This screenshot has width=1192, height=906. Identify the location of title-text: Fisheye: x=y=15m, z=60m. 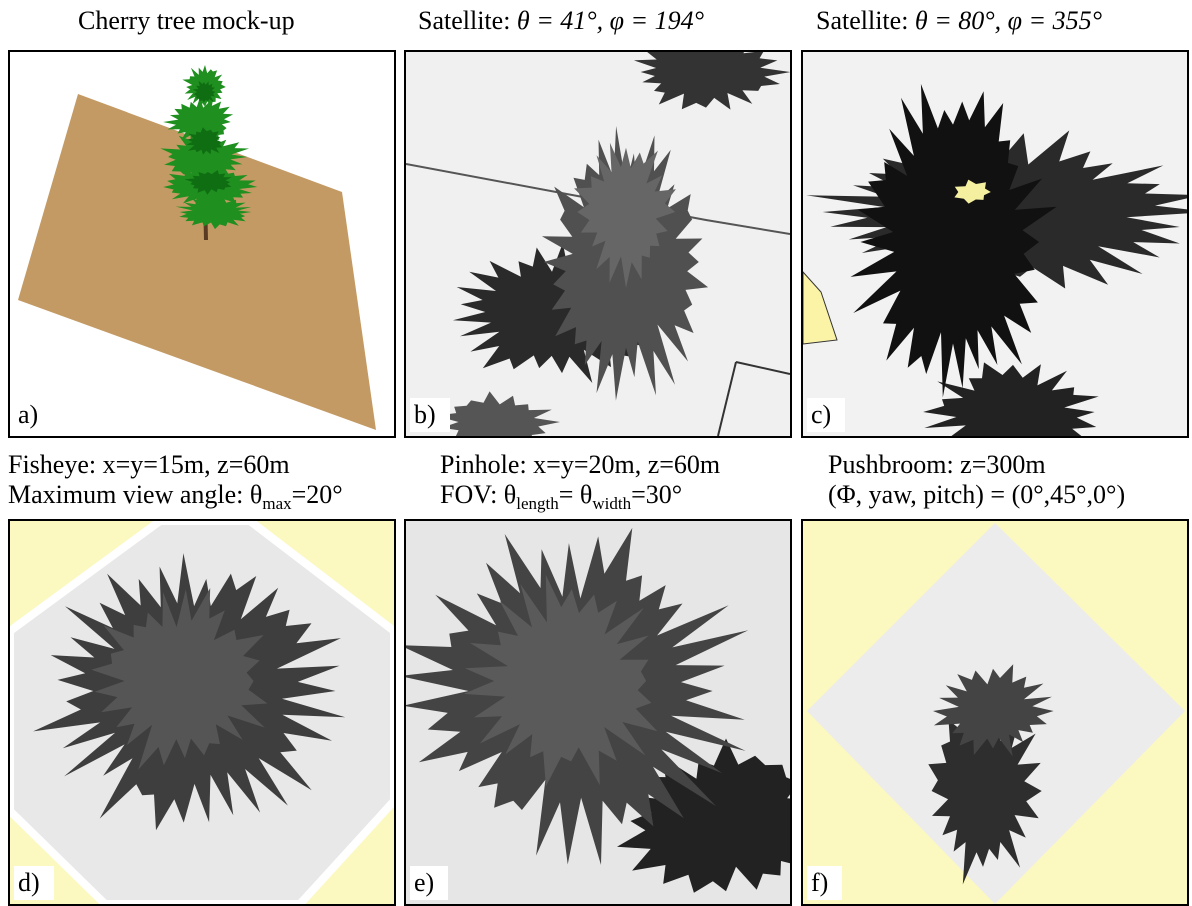
(149, 464).